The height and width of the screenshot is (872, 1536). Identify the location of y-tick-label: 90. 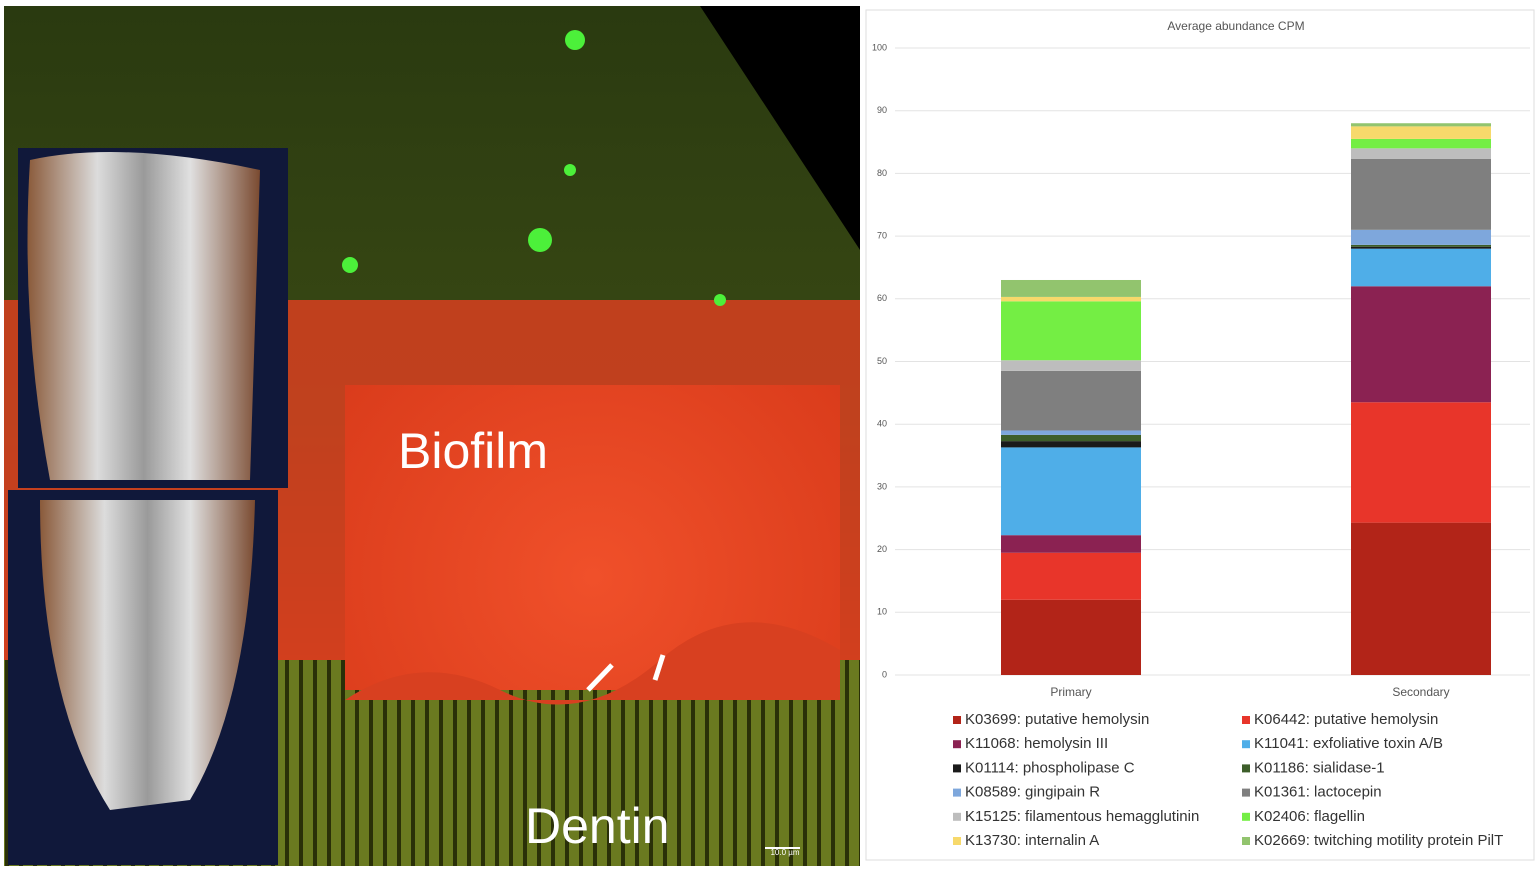
(882, 110).